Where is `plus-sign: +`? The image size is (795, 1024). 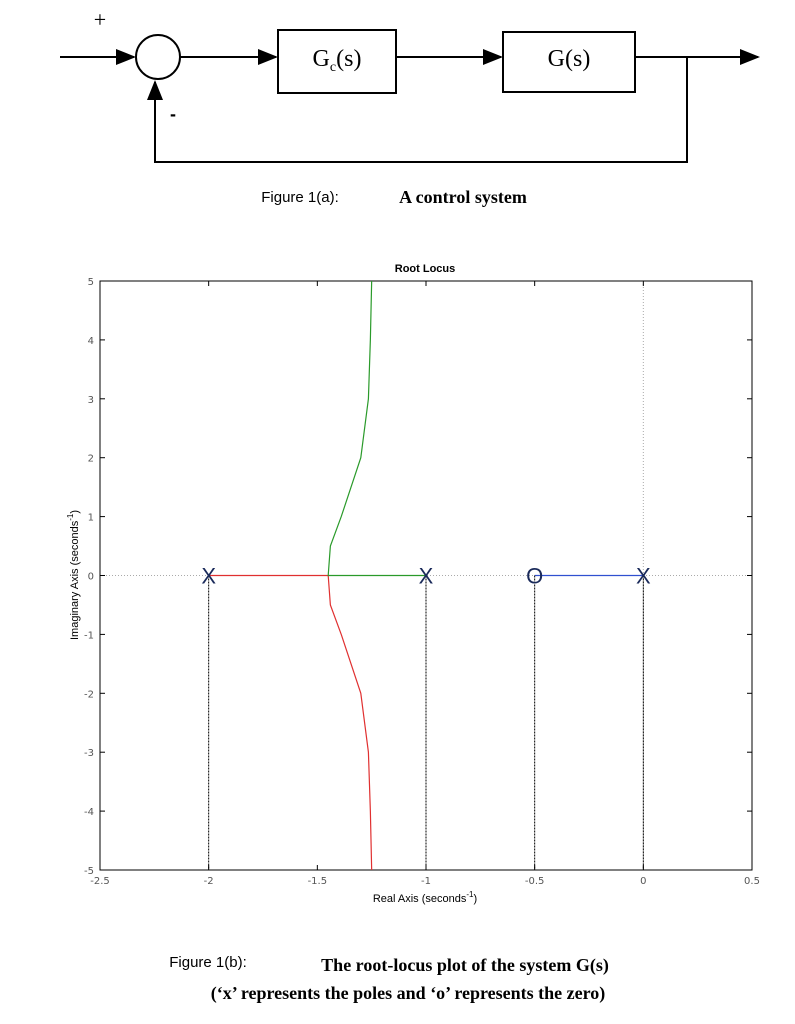
plus-sign: + is located at coordinates (100, 19).